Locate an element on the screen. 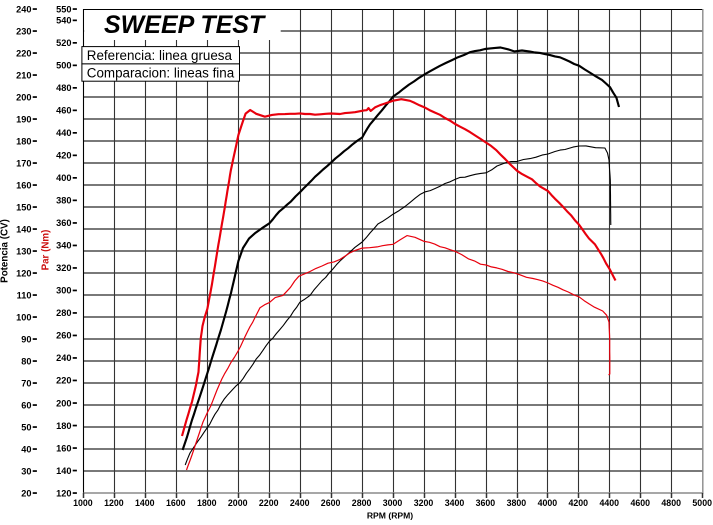 This screenshot has height=525, width=713. svg-text: 130 is located at coordinates (23, 251).